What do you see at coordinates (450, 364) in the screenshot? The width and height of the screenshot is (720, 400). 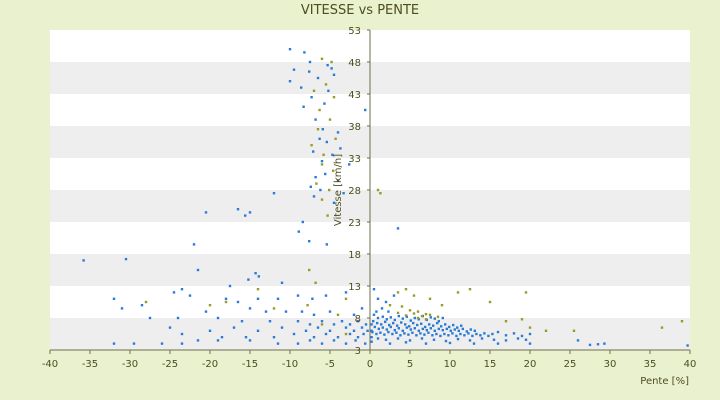 I see `x-tick-label: 10` at bounding box center [450, 364].